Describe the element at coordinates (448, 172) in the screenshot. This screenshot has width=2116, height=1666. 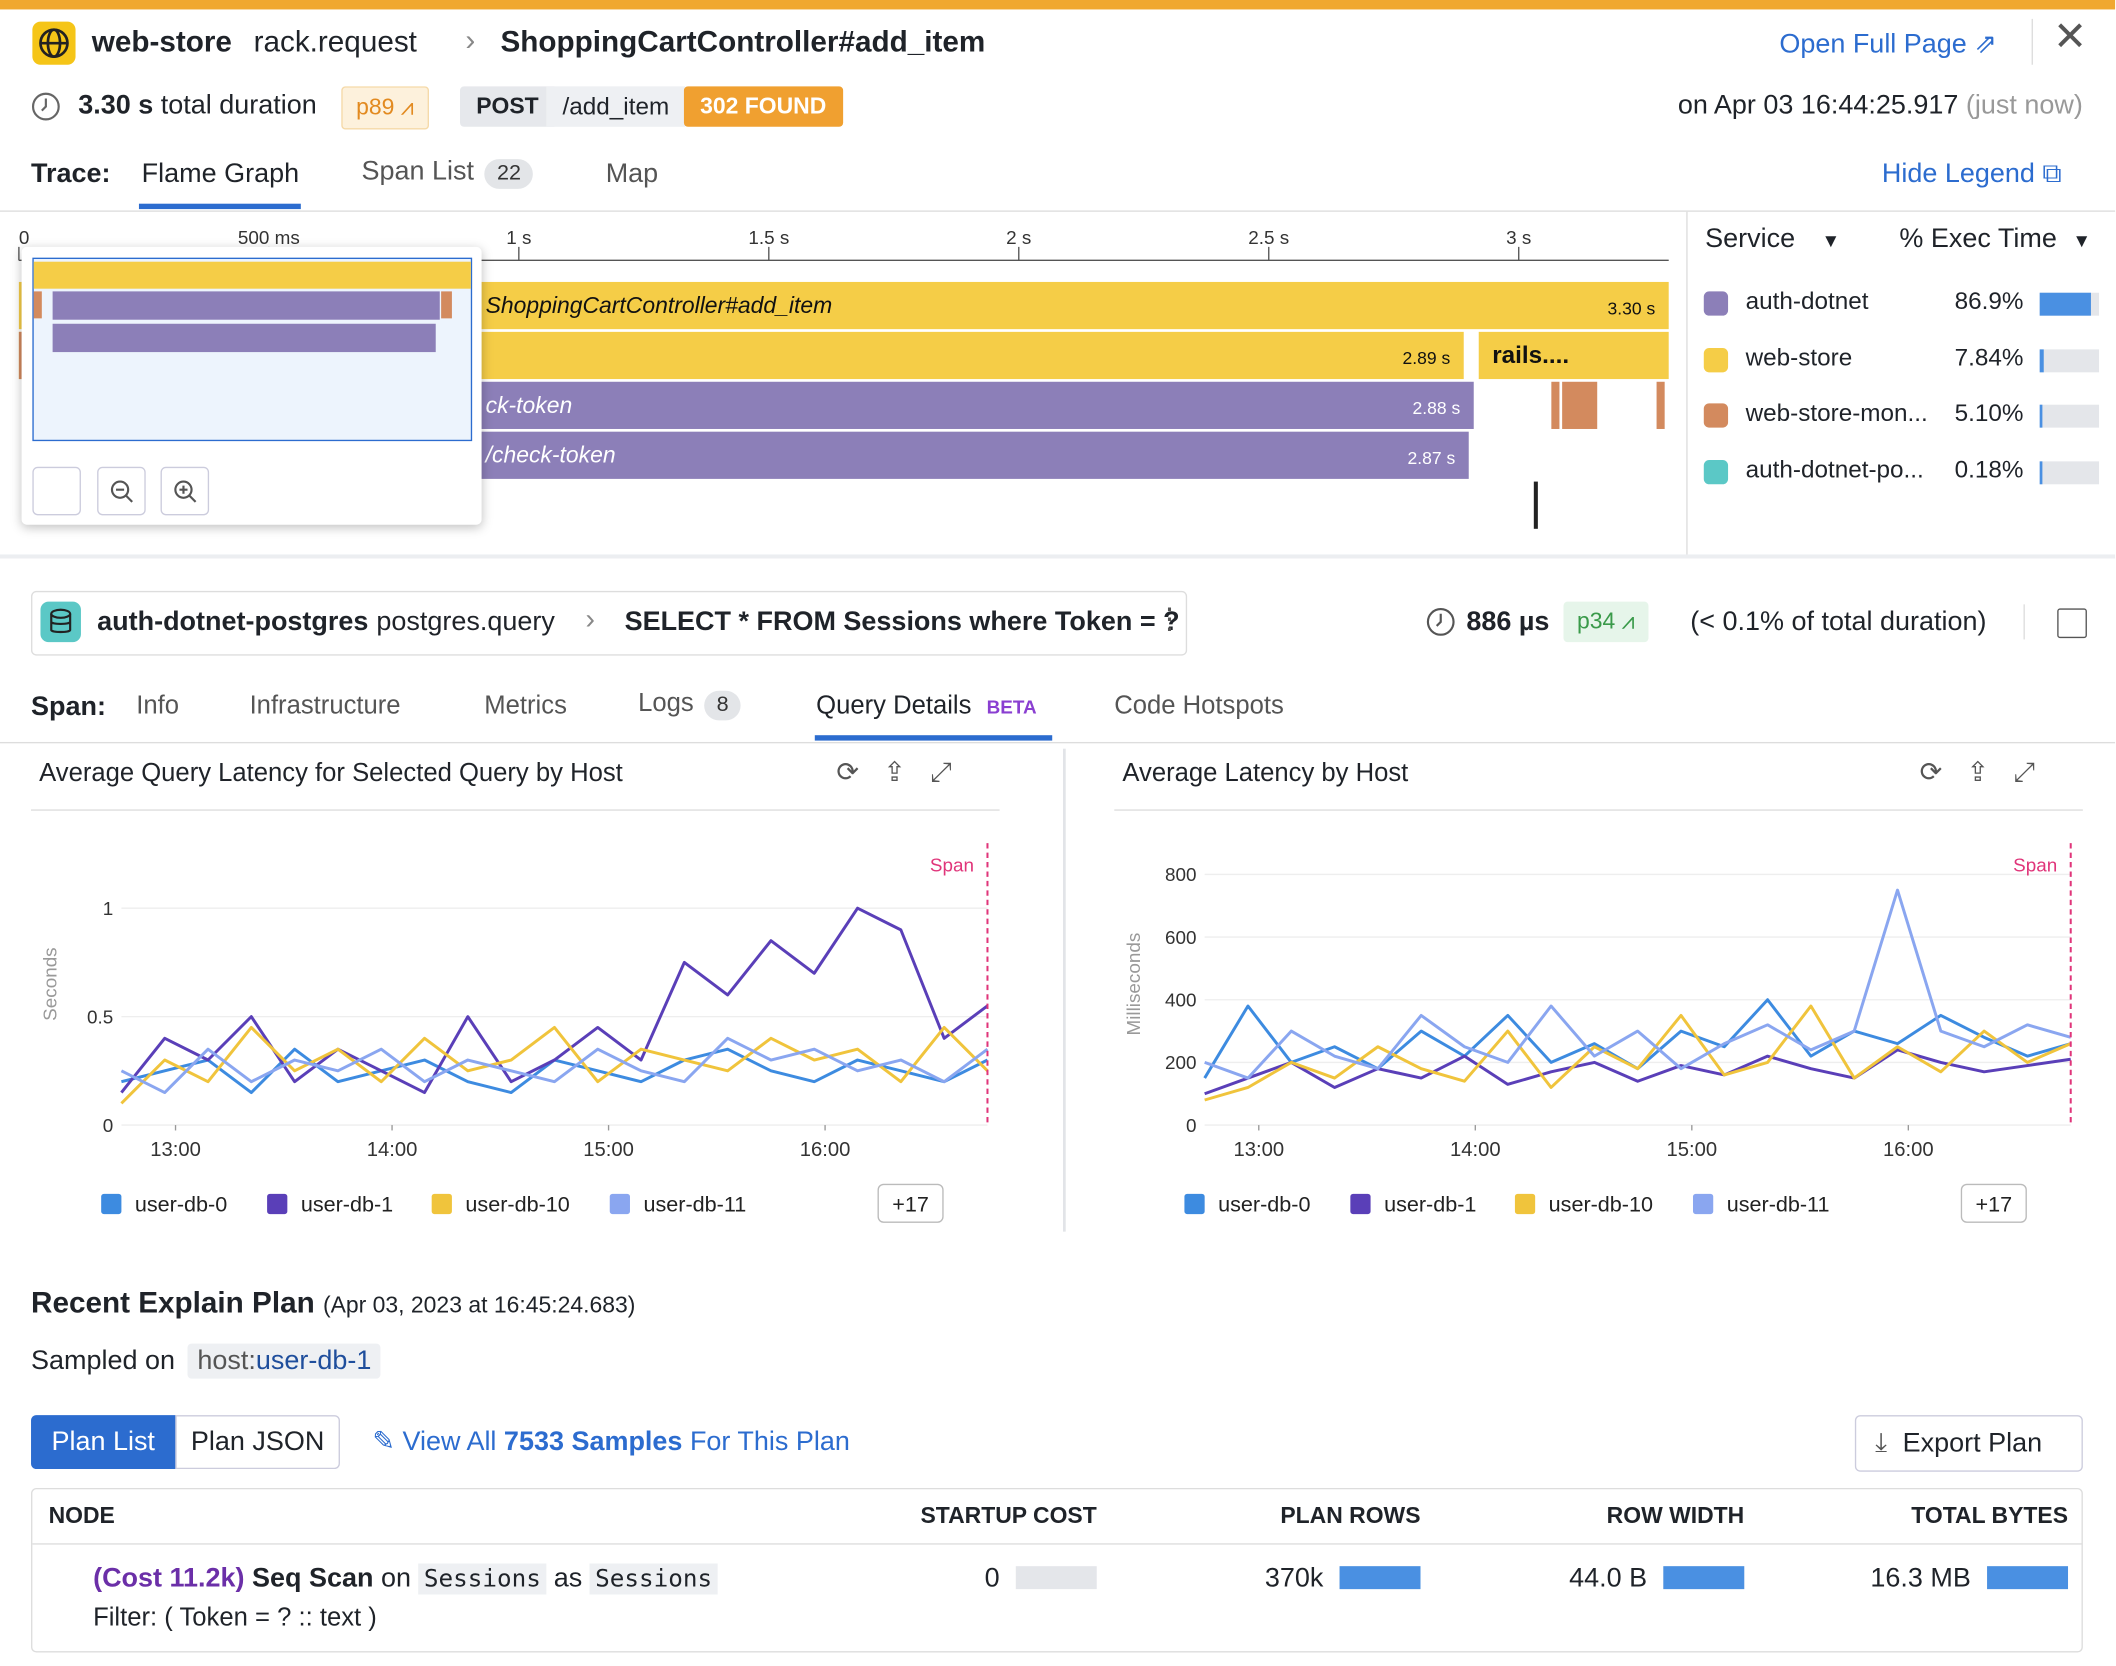
I see `tab-span-list: Span List22` at that location.